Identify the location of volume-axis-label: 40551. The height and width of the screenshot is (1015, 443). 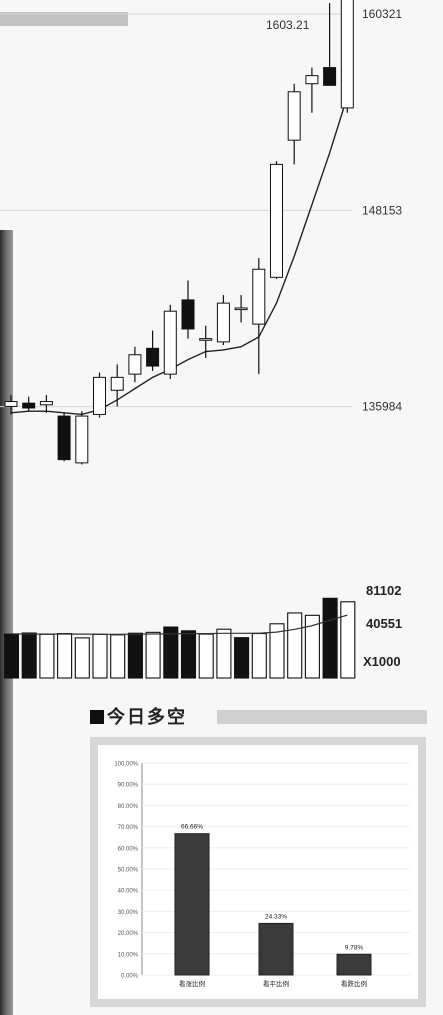
(384, 623).